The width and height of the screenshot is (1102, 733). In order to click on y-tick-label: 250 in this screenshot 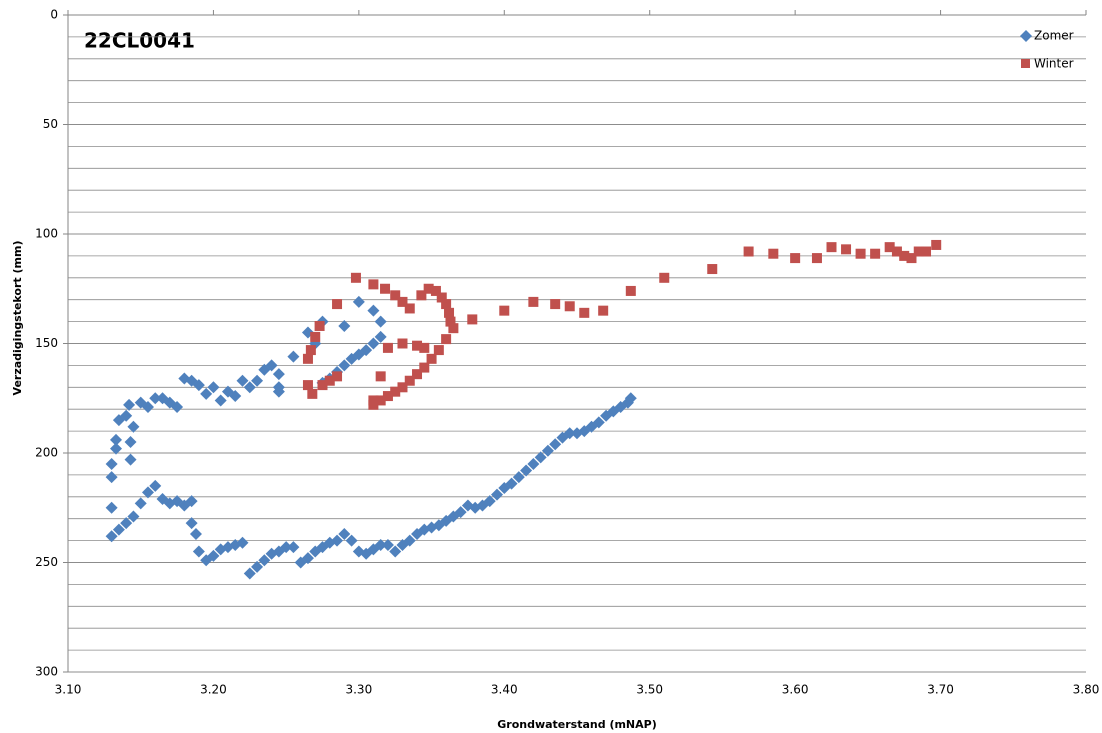, I will do `click(46, 562)`.